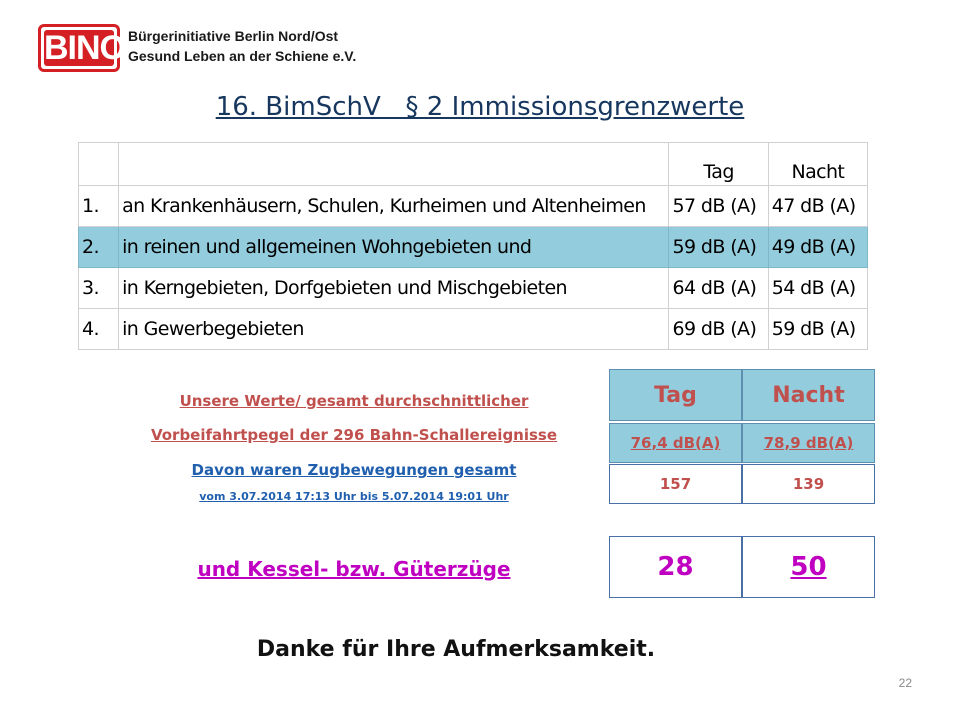  What do you see at coordinates (480, 107) in the screenshot?
I see `page-title: 16. BimSchV § 2 Immissionsgrenzwerte` at bounding box center [480, 107].